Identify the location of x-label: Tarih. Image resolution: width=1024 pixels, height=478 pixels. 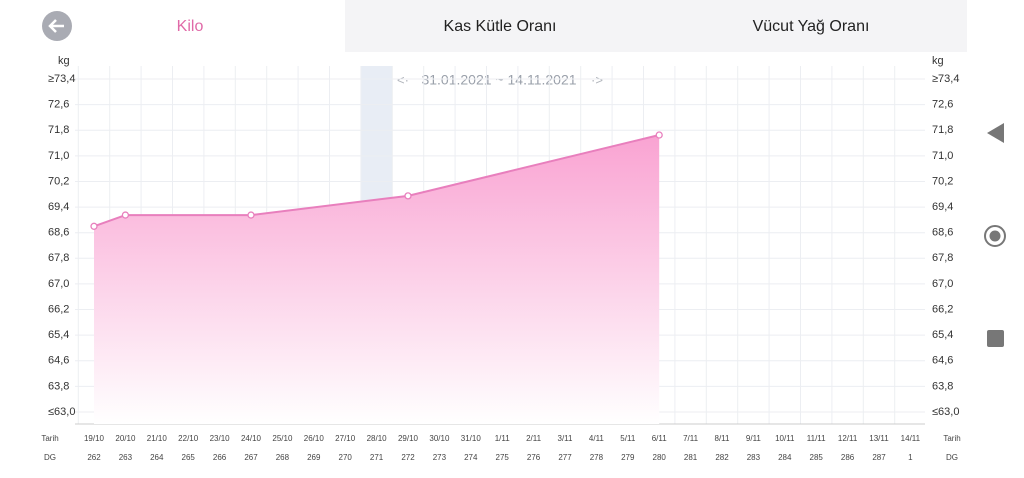
(49, 438).